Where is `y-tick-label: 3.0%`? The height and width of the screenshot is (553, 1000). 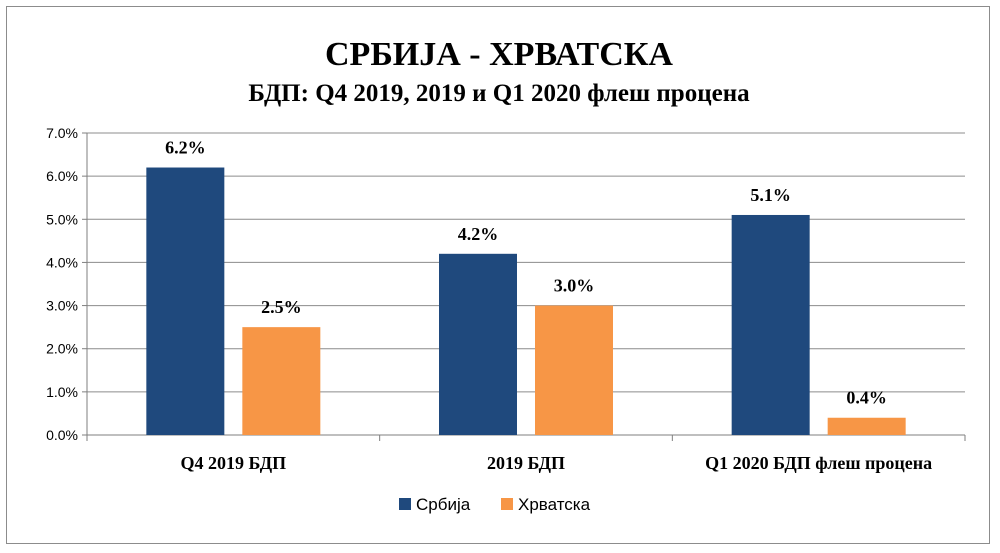 y-tick-label: 3.0% is located at coordinates (62, 306).